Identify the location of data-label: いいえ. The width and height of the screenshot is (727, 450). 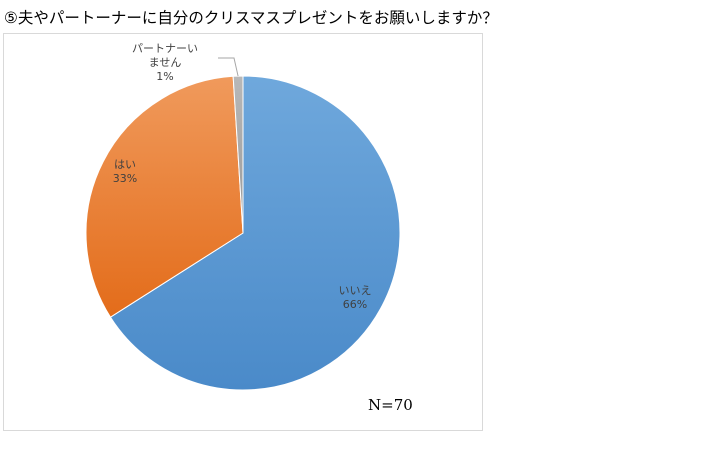
(355, 290).